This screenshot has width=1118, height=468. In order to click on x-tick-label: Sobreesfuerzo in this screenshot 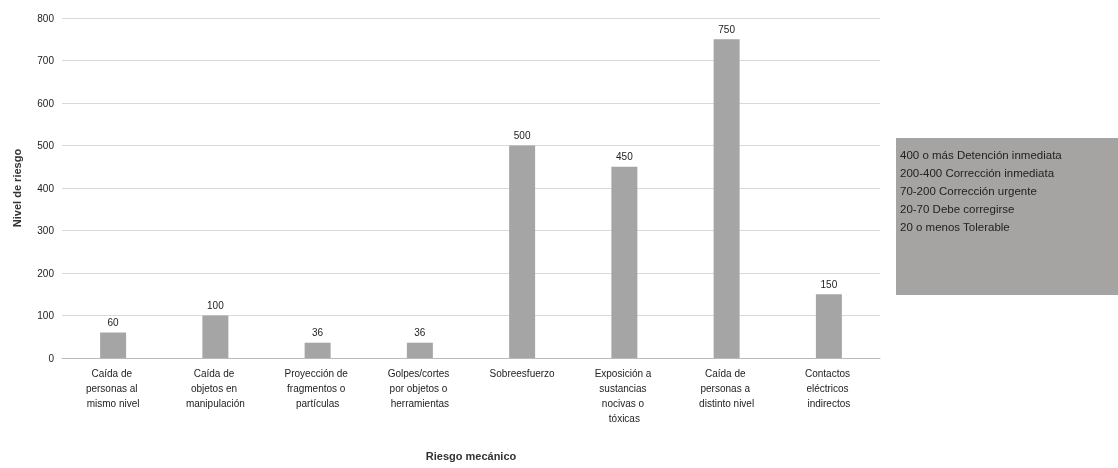, I will do `click(522, 373)`.